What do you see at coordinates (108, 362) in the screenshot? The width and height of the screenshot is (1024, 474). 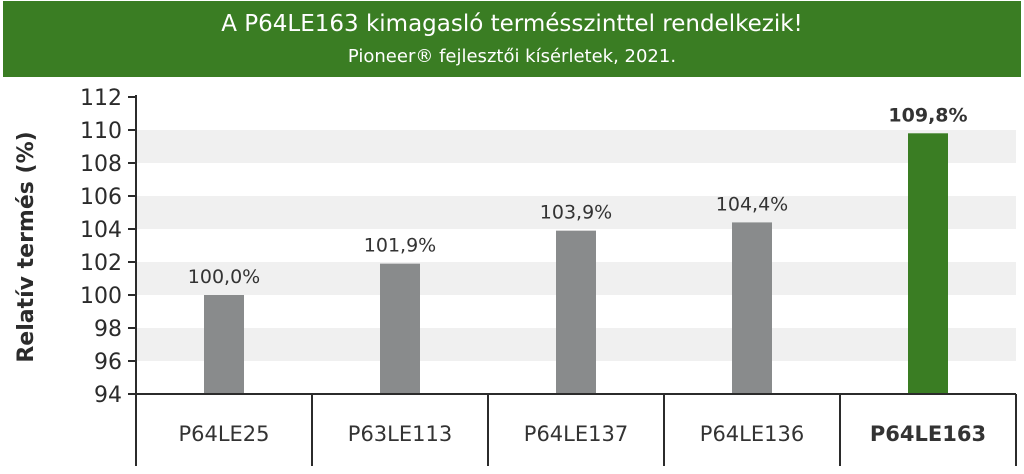 I see `y-tick-label: 96` at bounding box center [108, 362].